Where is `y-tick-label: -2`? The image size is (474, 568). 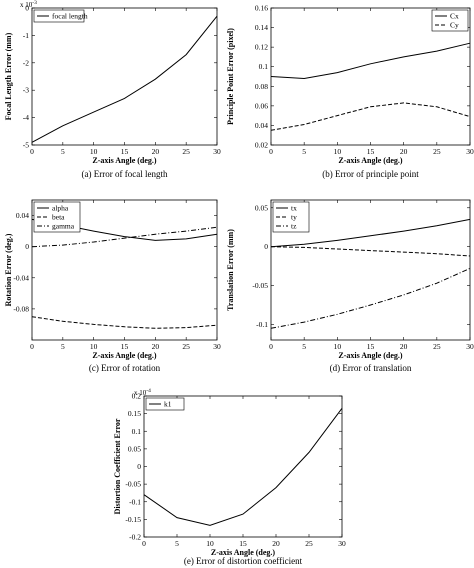
y-tick-label: -2 is located at coordinates (26, 62).